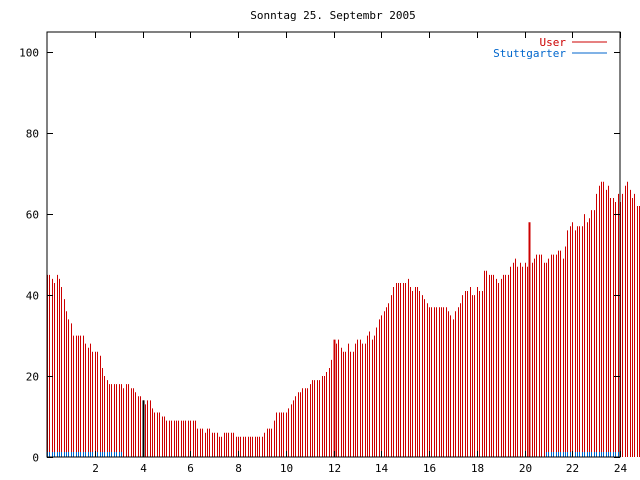  I want to click on x-tick-label: 24, so click(621, 468).